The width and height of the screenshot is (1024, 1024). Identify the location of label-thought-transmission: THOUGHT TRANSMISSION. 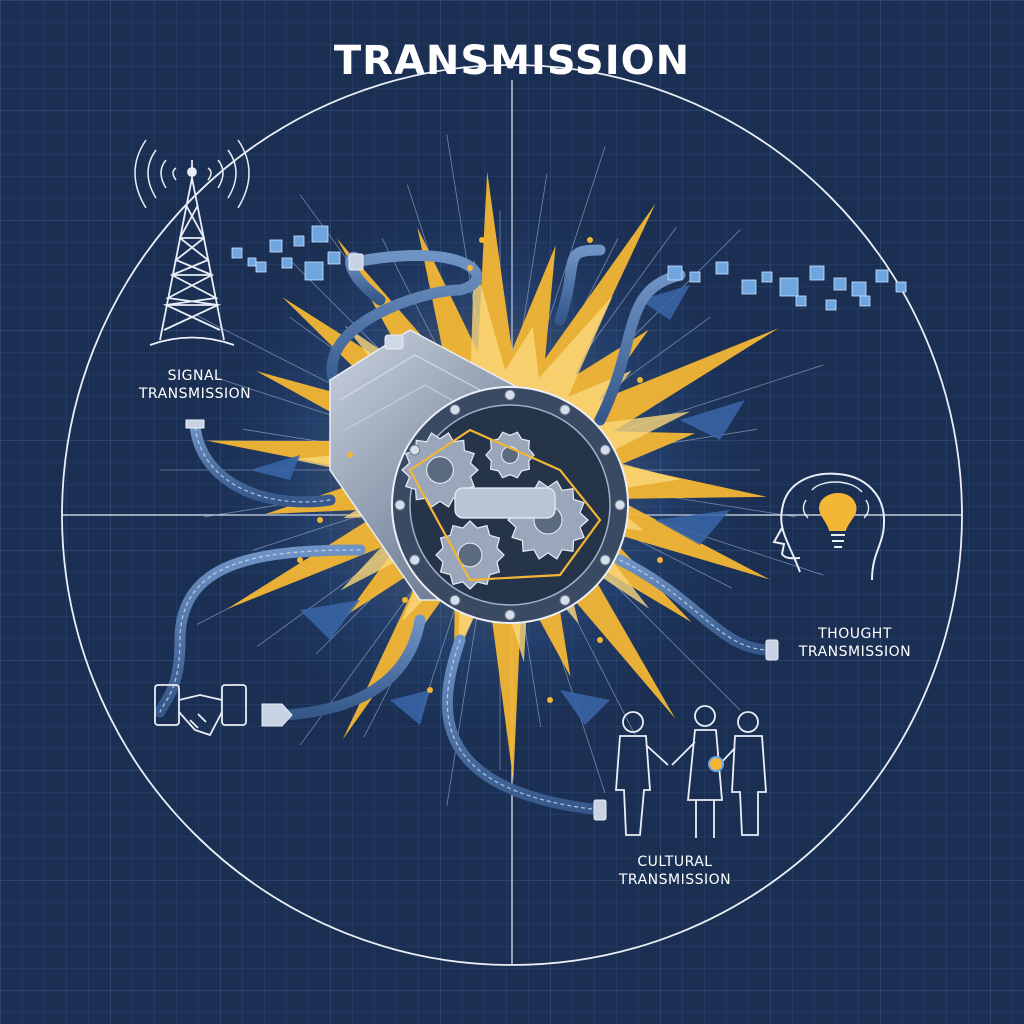
(855, 643).